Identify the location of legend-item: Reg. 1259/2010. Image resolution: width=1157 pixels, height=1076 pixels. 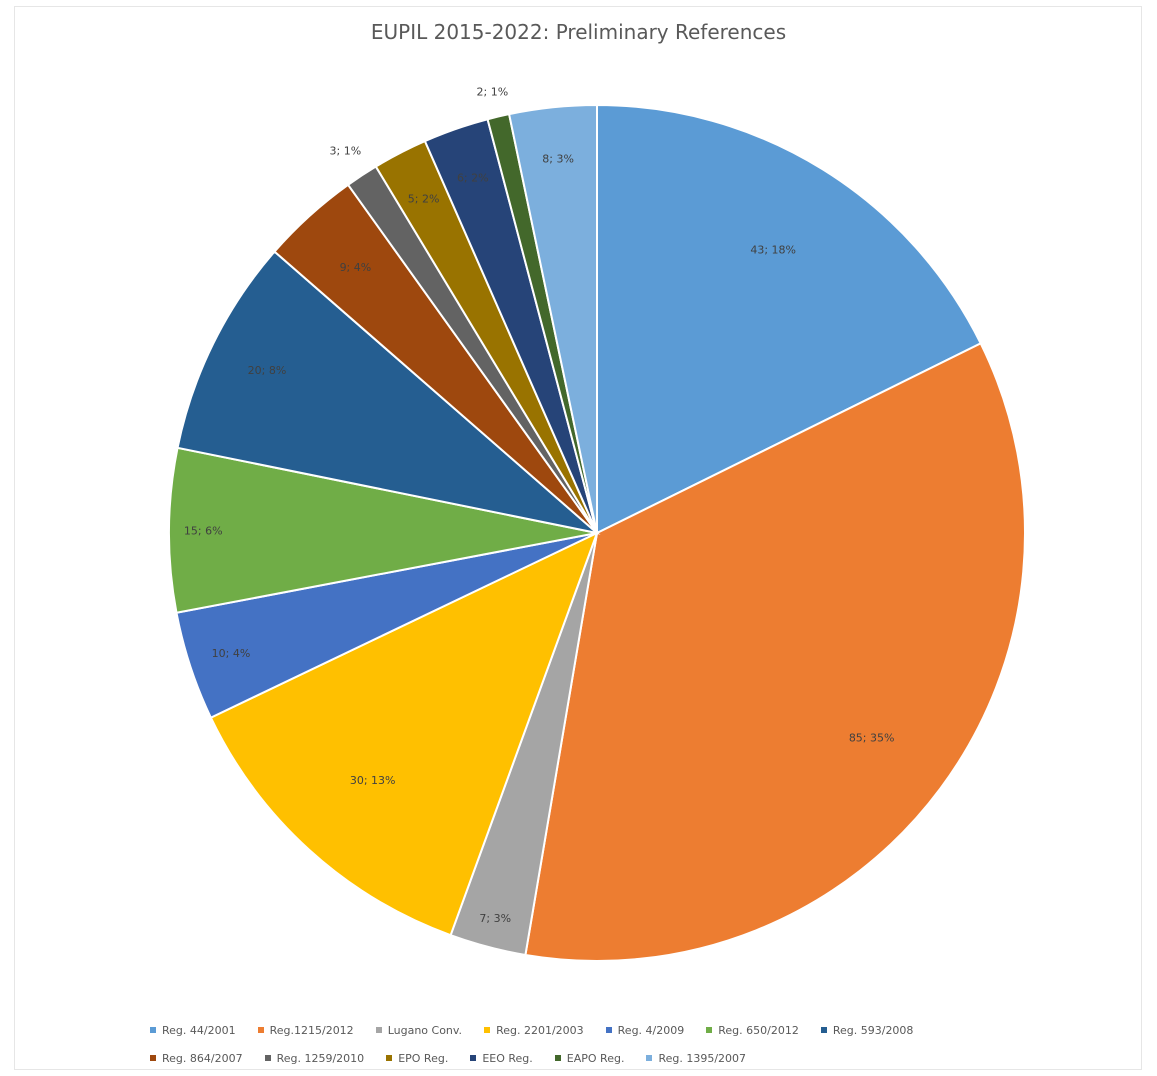
(314, 1058).